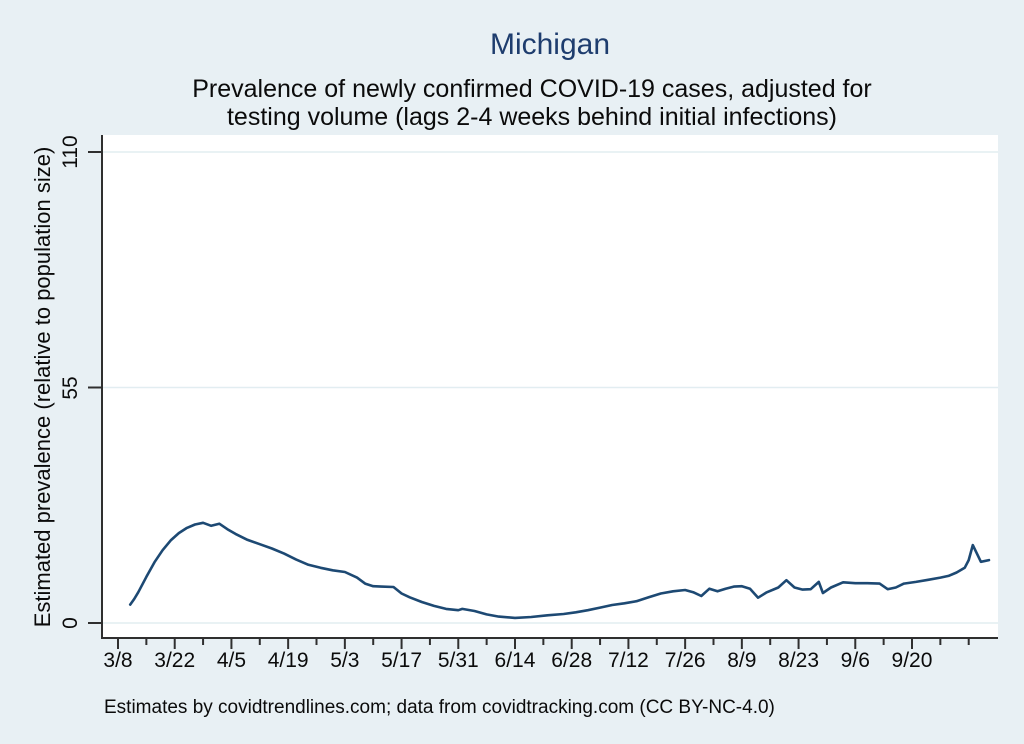 This screenshot has height=744, width=1024. What do you see at coordinates (855, 660) in the screenshot?
I see `x-tick-label: 9/6` at bounding box center [855, 660].